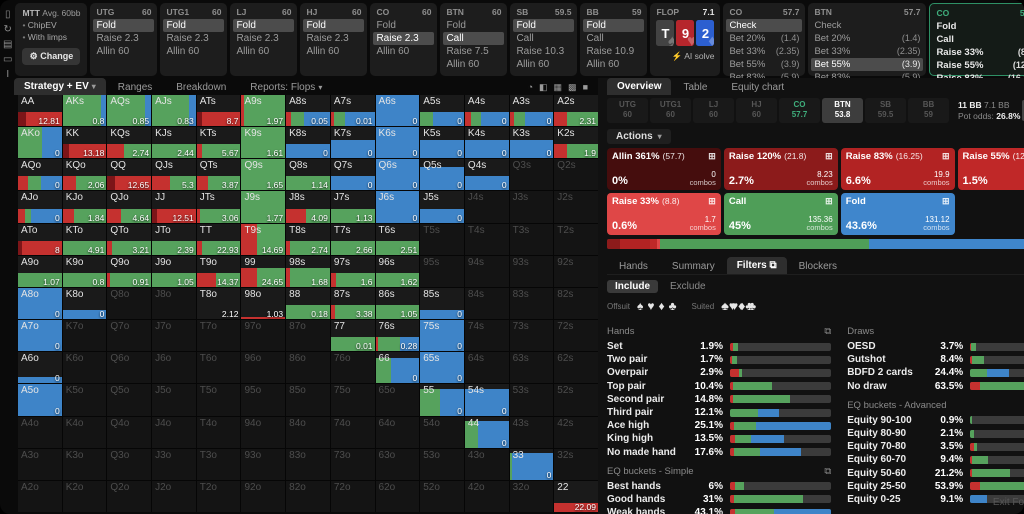  I want to click on hand-cell-a3o: A3o, so click(40, 464).